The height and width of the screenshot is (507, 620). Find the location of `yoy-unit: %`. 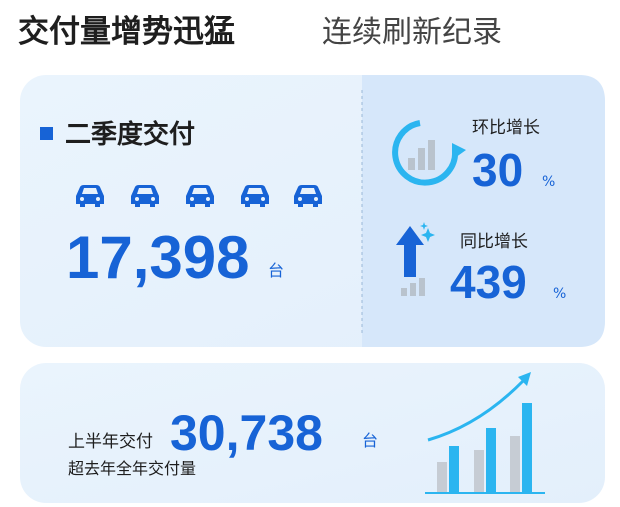

yoy-unit: % is located at coordinates (559, 294).